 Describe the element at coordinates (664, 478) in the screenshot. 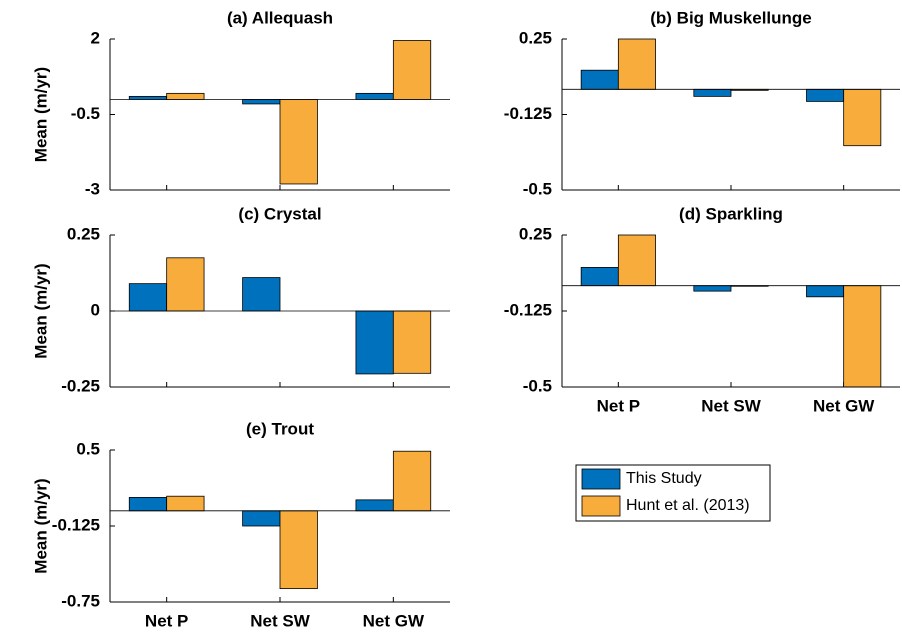

I see `legend-label: This Study` at that location.